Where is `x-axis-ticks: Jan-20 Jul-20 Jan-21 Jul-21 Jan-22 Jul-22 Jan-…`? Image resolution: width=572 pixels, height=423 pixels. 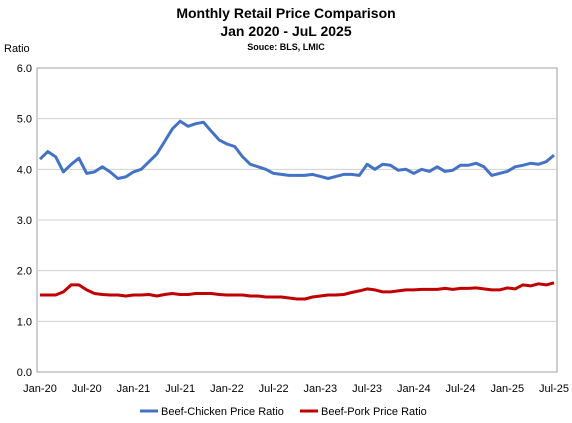
x-axis-ticks: Jan-20 Jul-20 Jan-21 Jul-21 Jan-22 Jul-22 Jan-… is located at coordinates (296, 389).